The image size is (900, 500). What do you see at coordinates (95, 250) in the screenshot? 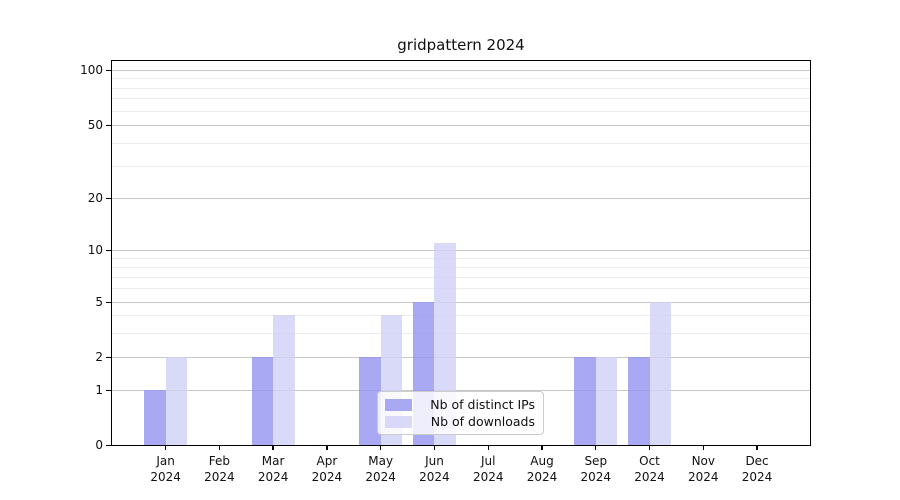
I see `y-axis-tick-label: 10` at bounding box center [95, 250].